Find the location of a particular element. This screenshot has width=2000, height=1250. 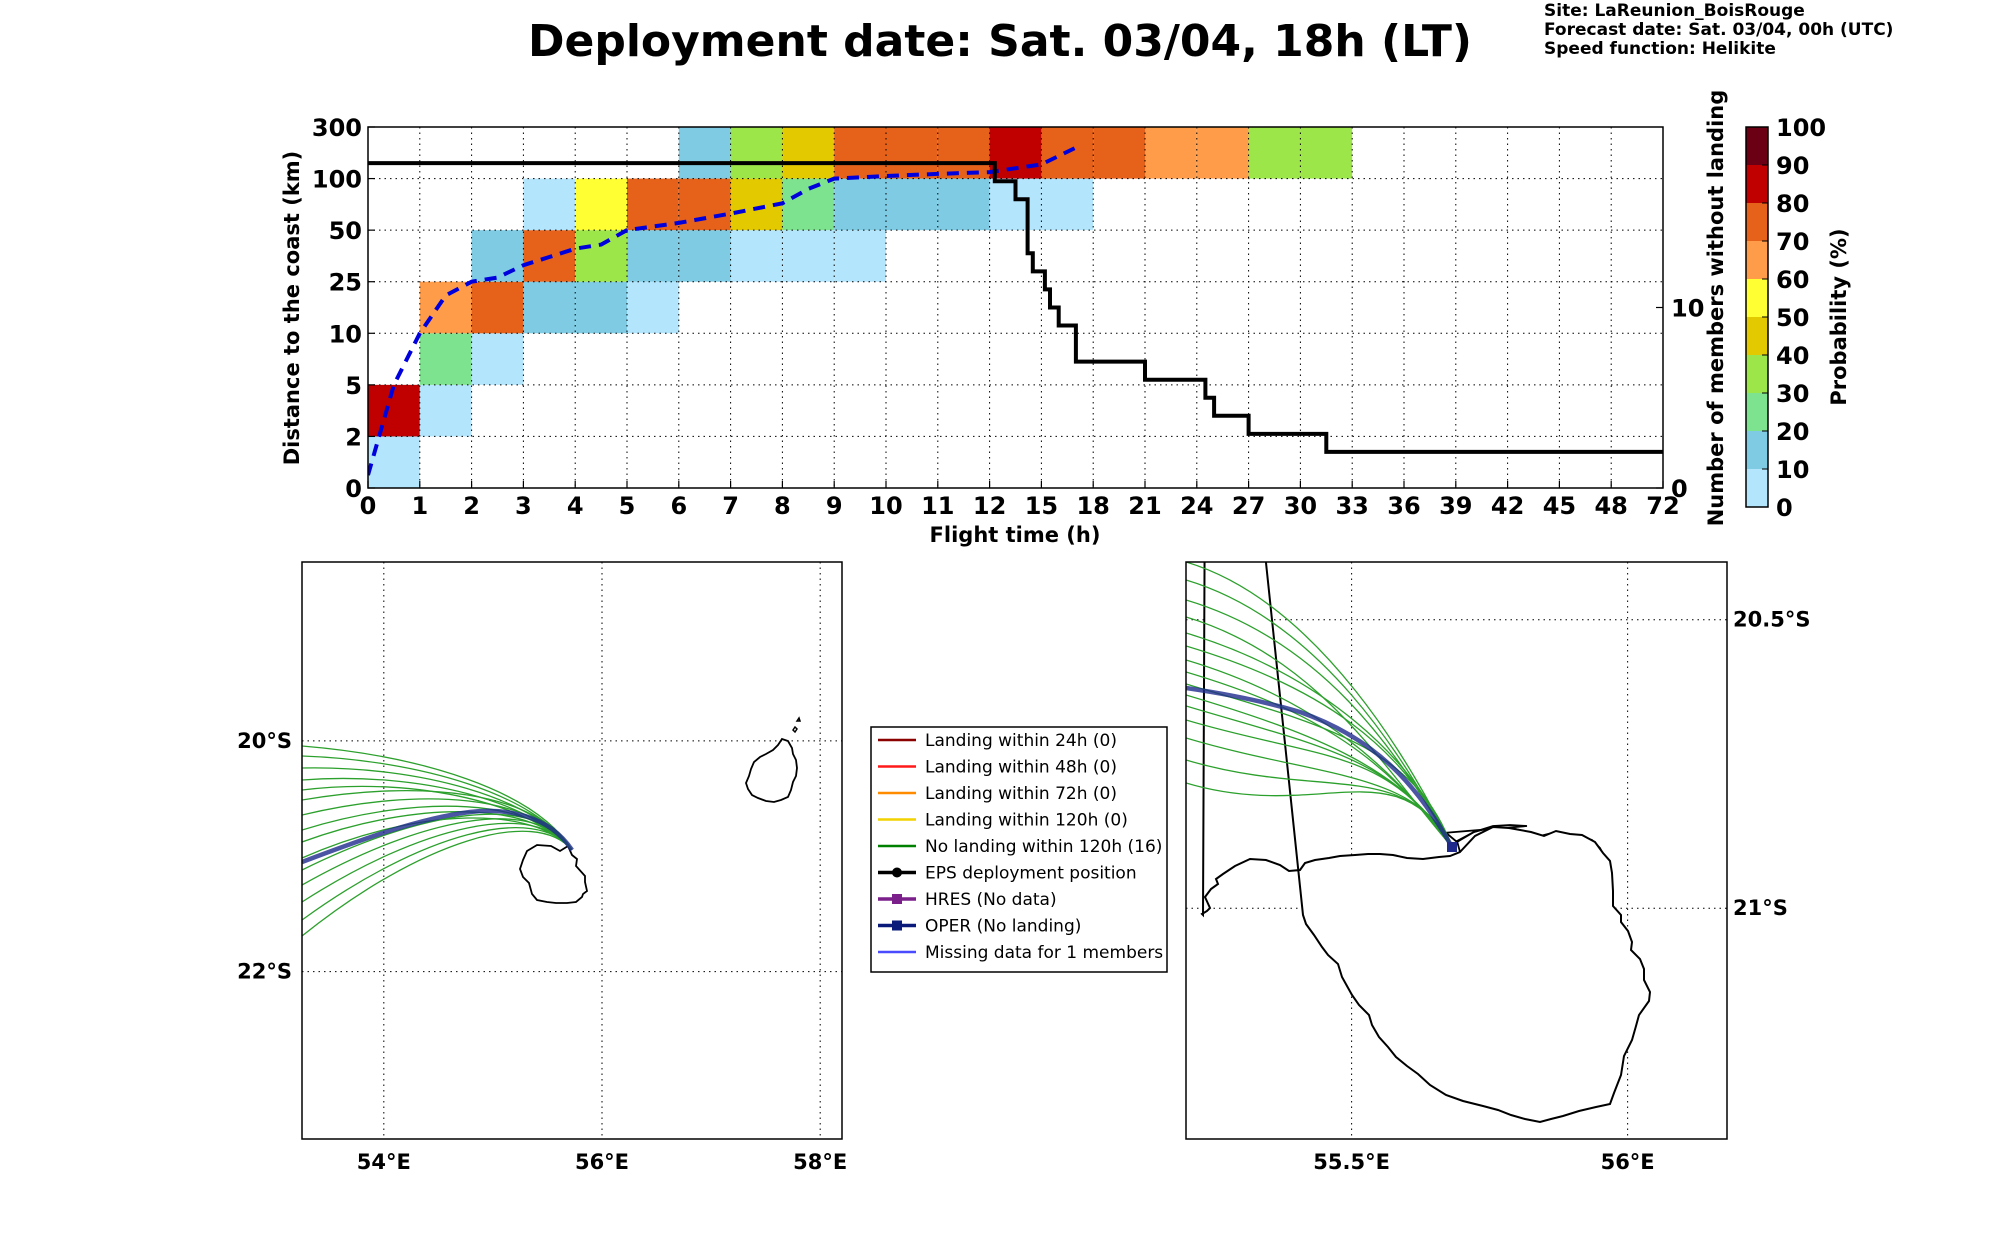

legend-dot-marker is located at coordinates (897, 872).